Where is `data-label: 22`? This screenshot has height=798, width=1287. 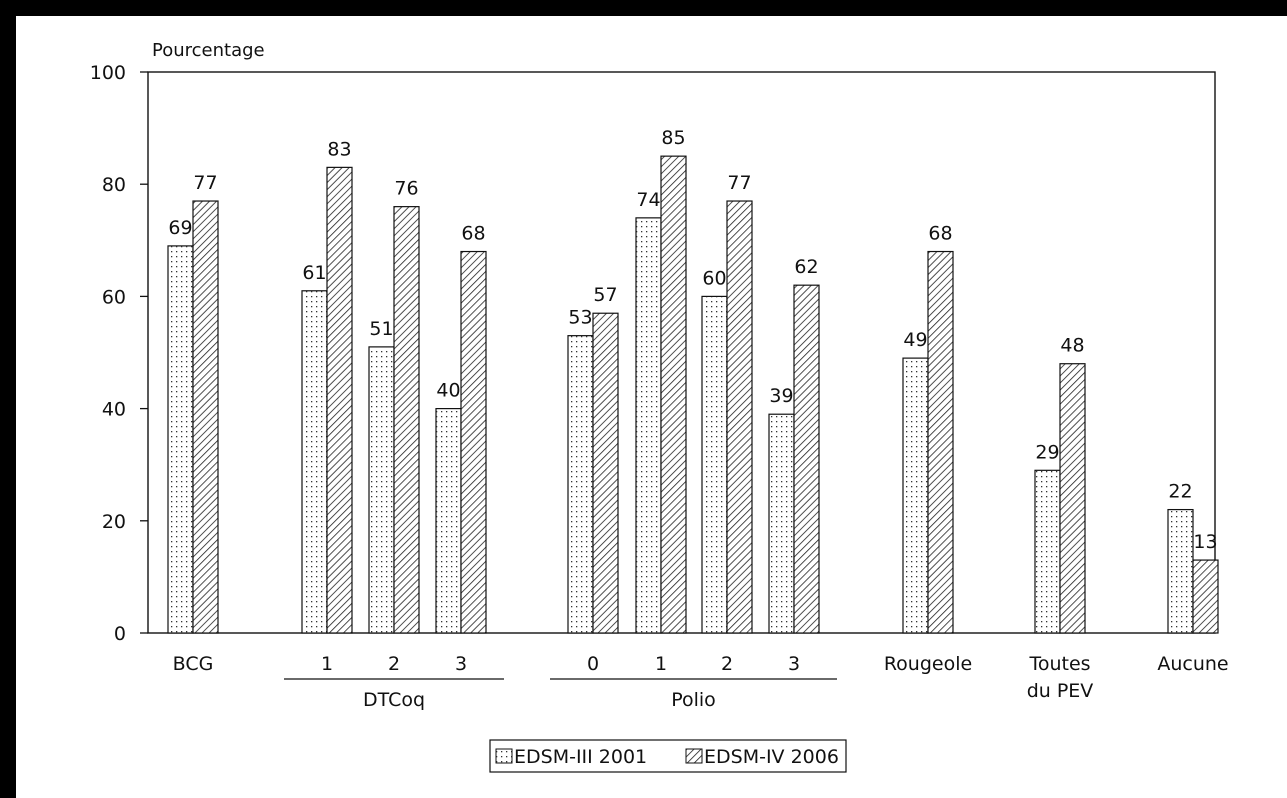
data-label: 22 is located at coordinates (1180, 492).